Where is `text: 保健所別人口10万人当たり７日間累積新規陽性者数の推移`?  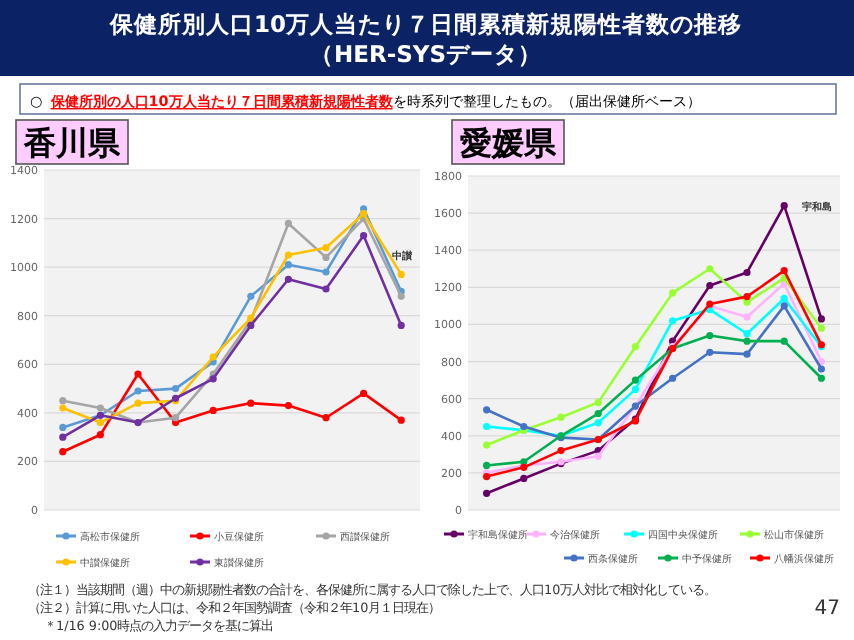 text: 保健所別人口10万人当たり７日間累積新規陽性者数の推移 is located at coordinates (425, 24).